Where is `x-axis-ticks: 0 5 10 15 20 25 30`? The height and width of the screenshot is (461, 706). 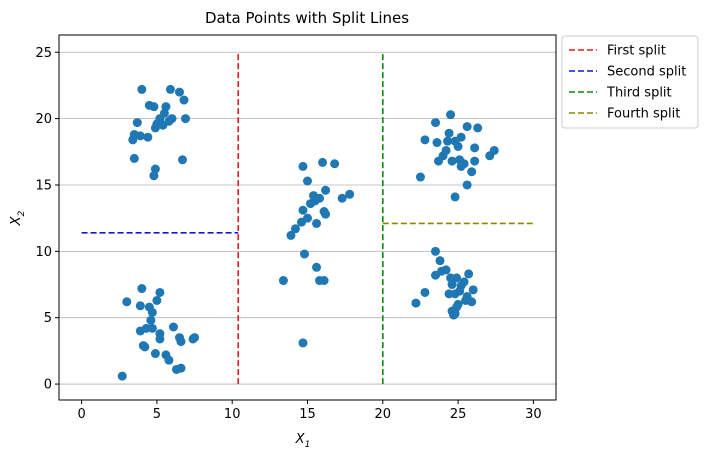 x-axis-ticks: 0 5 10 15 20 25 30 is located at coordinates (309, 411).